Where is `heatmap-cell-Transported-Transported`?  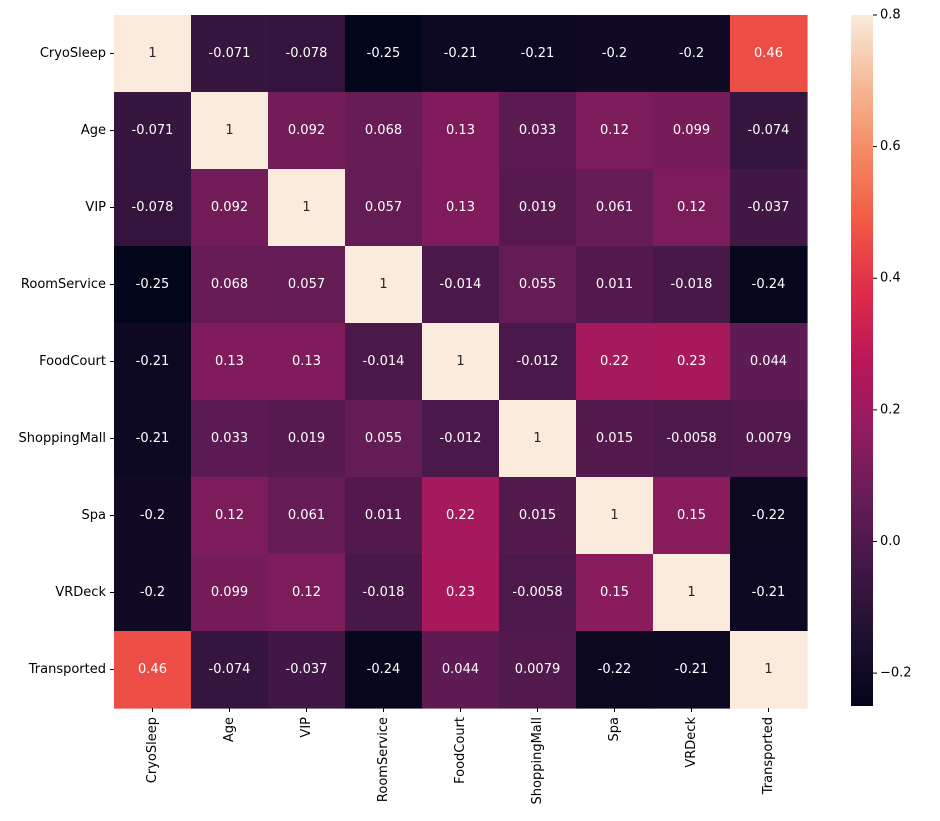
heatmap-cell-Transported-Transported is located at coordinates (769, 670).